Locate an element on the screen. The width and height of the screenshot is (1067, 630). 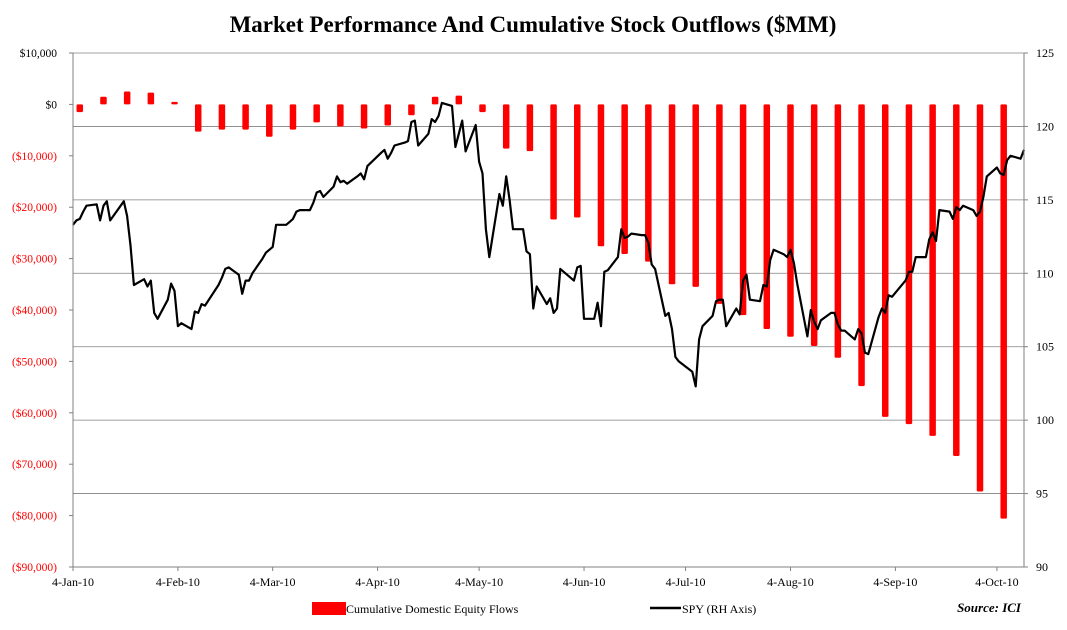
right-tick-label: 125 is located at coordinates (1045, 53).